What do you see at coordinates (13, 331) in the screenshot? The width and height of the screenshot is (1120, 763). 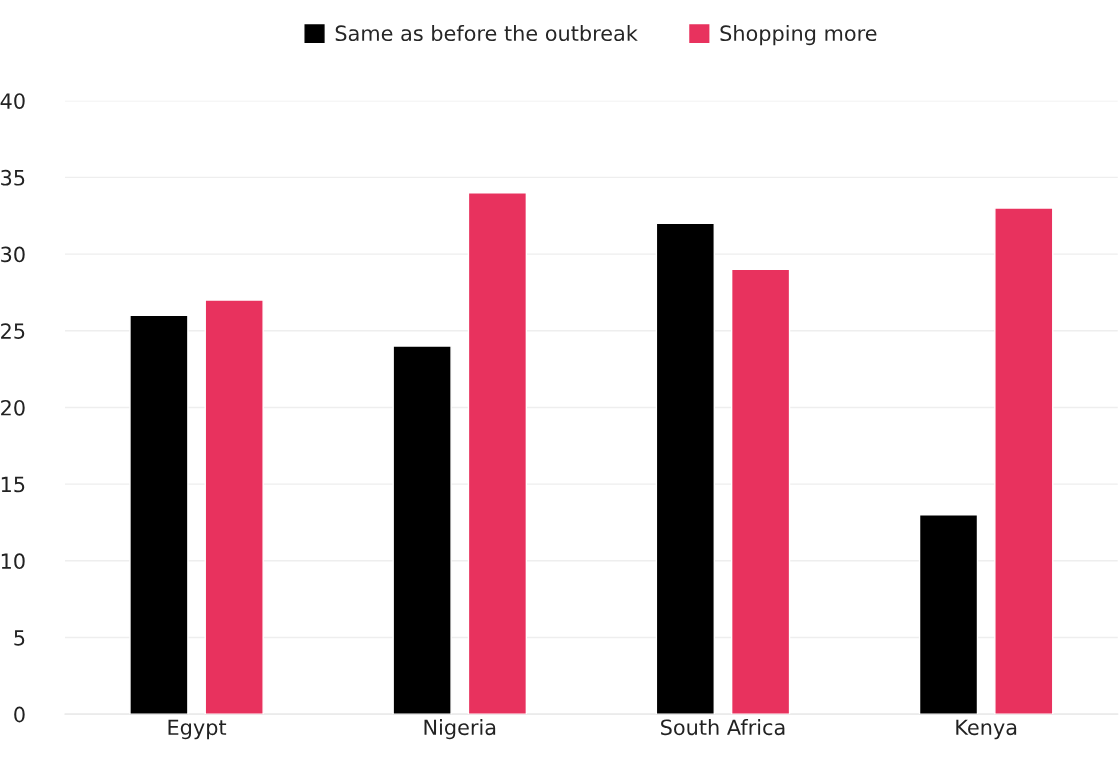 I see `y-tick-label: 25` at bounding box center [13, 331].